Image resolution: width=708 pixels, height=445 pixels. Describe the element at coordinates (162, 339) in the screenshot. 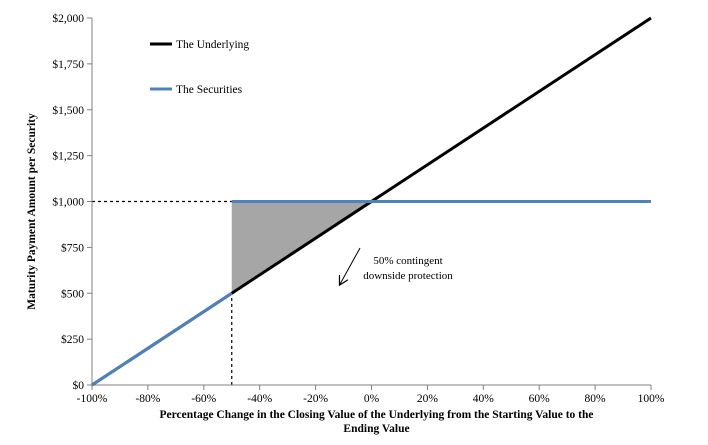

I see `series-line-the-securities-lower` at that location.